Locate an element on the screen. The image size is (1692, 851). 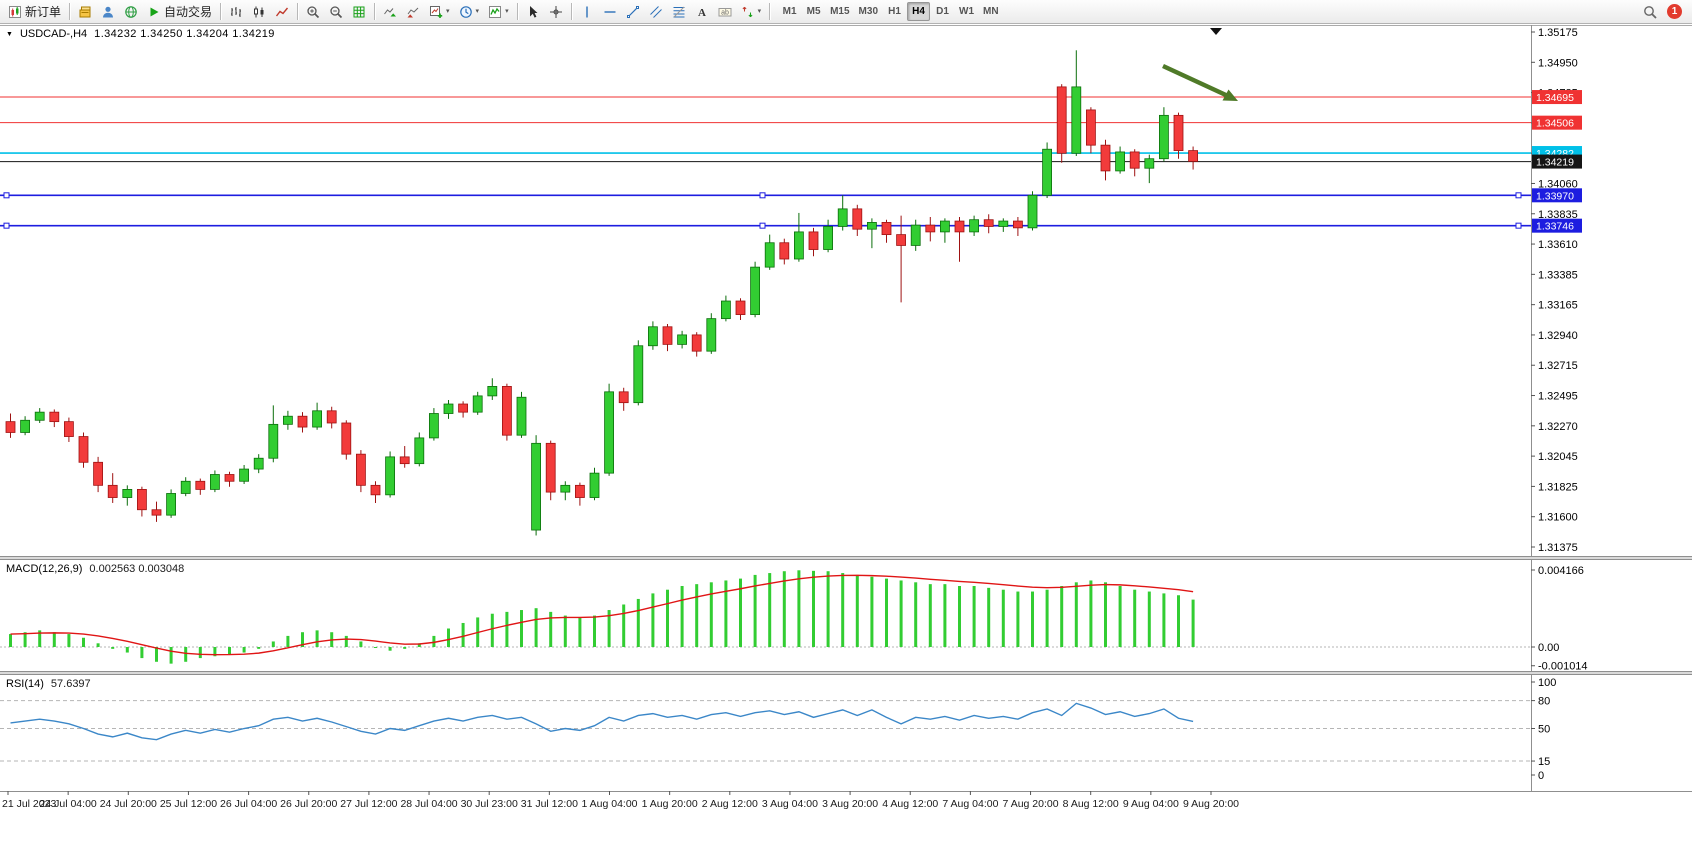
timeframe-button-h1: H1 is located at coordinates (894, 11).